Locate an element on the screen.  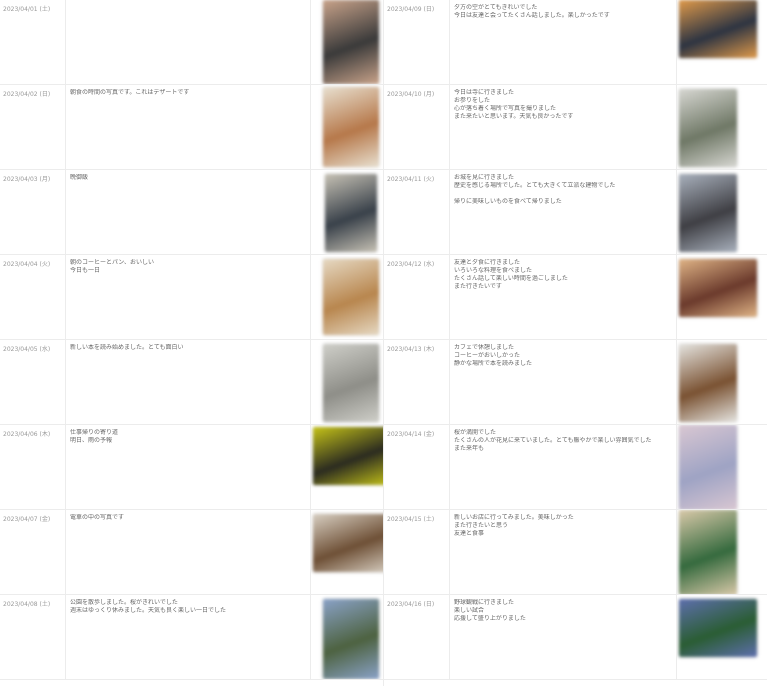
entry-text-line: 今日は寺に行きました is located at coordinates (484, 92).